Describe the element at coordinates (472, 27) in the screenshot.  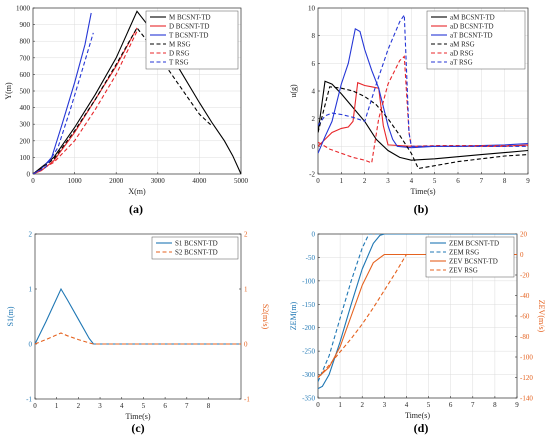
I see `legend-entry: aD BCSNT-TD` at that location.